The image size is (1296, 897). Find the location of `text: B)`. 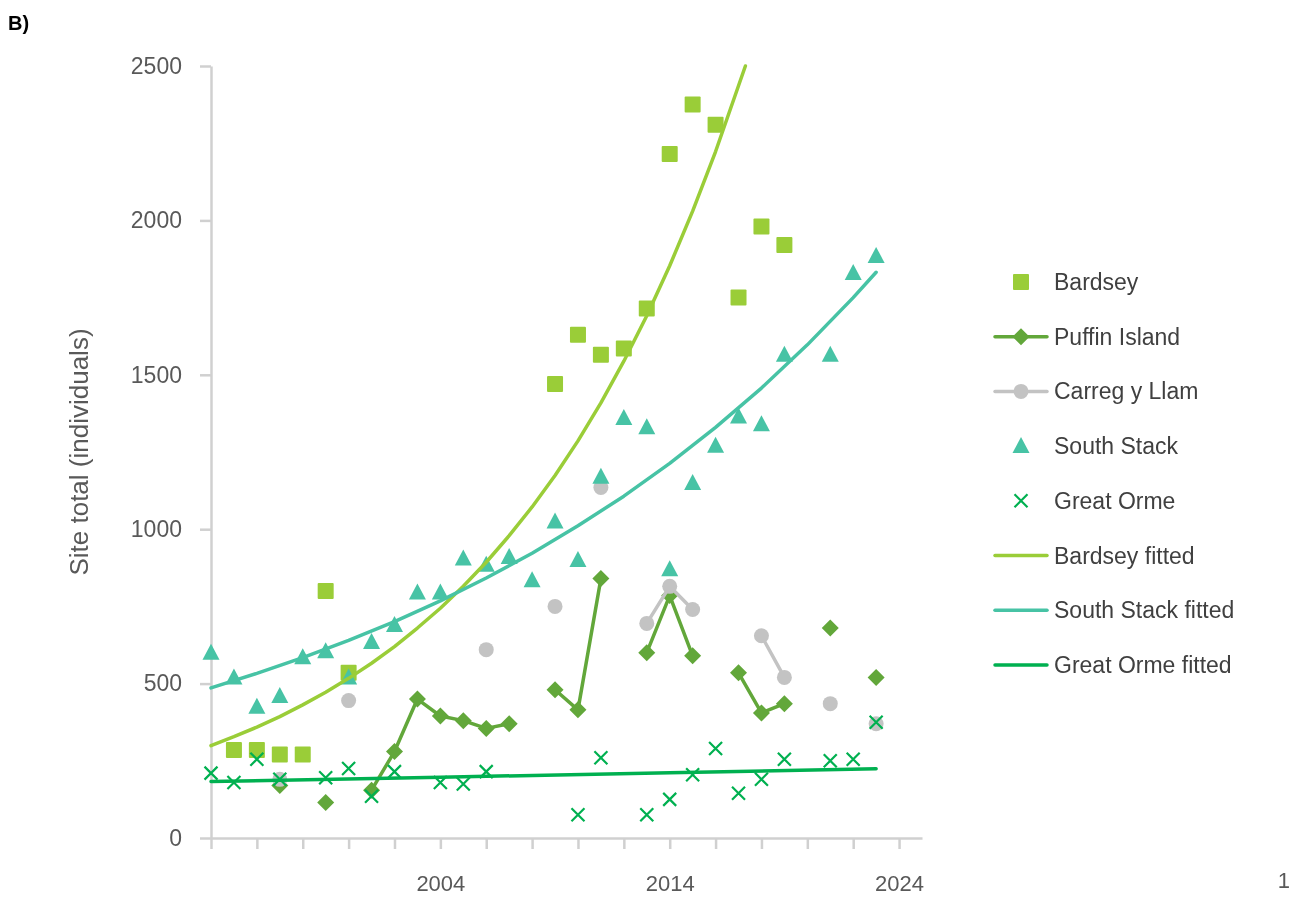

text: B) is located at coordinates (19, 23).